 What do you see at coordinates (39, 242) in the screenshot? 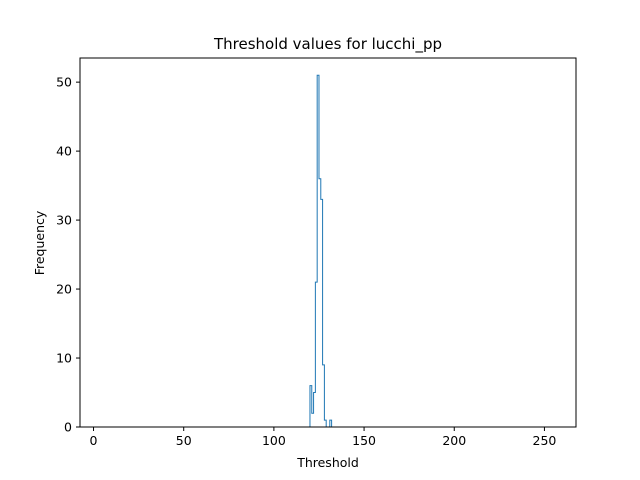
I see `y-axis-label: Frequency` at bounding box center [39, 242].